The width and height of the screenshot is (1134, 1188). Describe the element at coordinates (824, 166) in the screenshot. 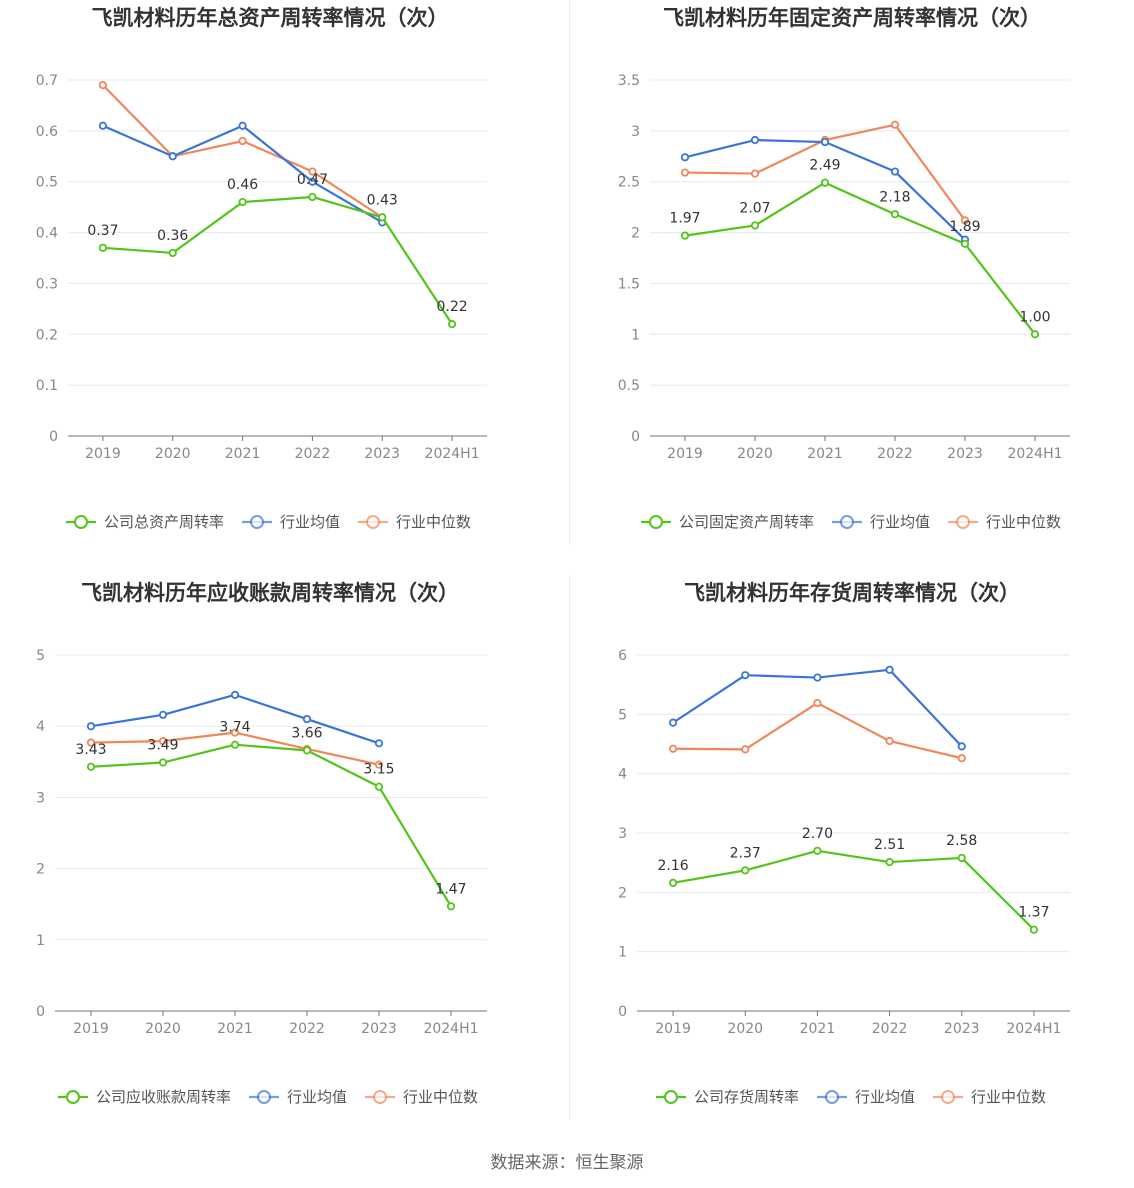

I see `data-label: 2.49` at that location.